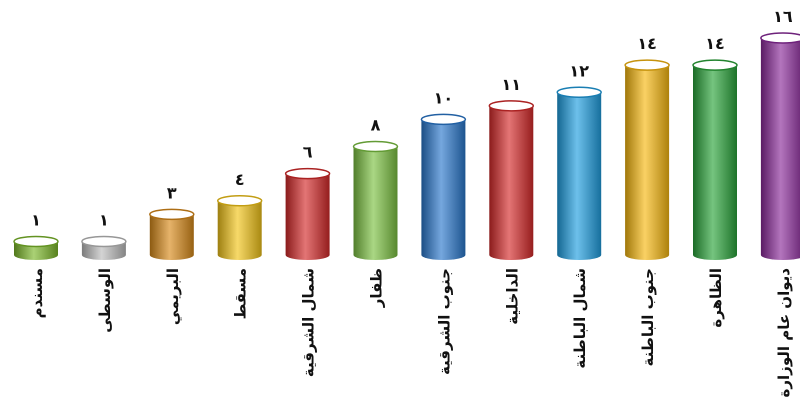 Image resolution: width=800 pixels, height=417 pixels. I want to click on category-label-2: الوسطى, so click(105, 300).